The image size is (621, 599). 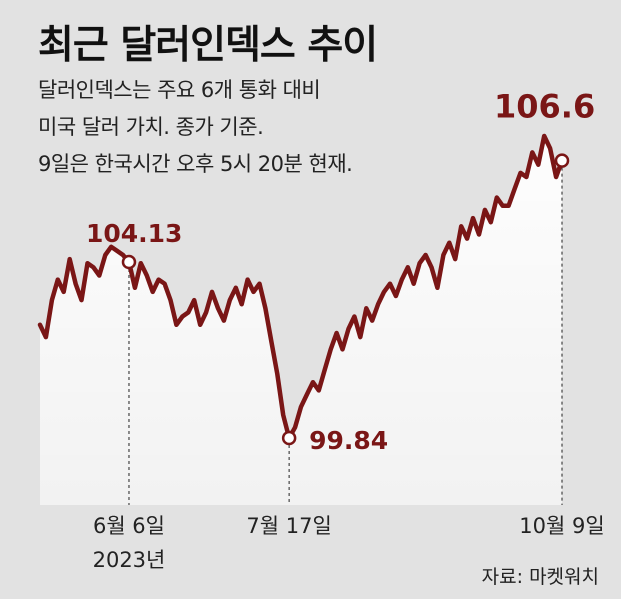 What do you see at coordinates (348, 440) in the screenshot?
I see `value-label: 99.84` at bounding box center [348, 440].